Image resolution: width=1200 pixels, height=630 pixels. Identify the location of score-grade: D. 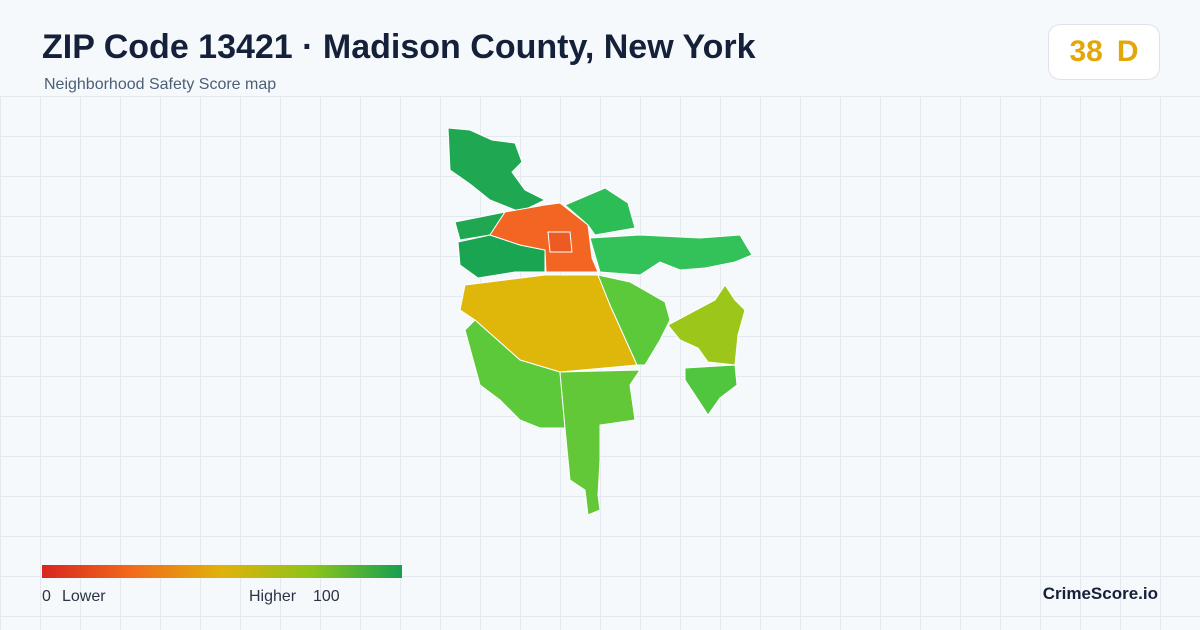
(1127, 51).